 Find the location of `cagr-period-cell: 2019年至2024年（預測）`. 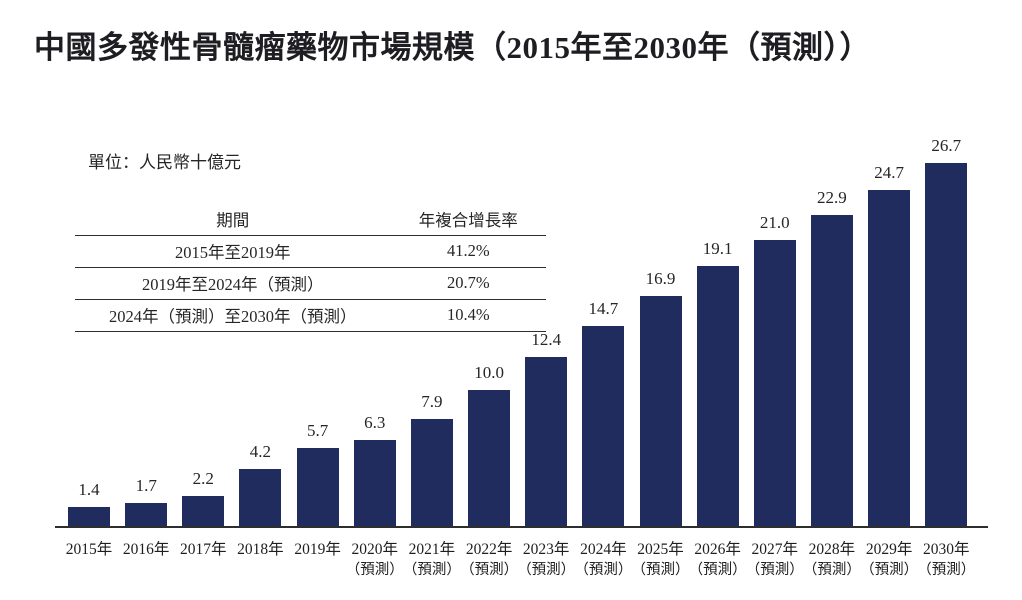

cagr-period-cell: 2019年至2024年（預測） is located at coordinates (233, 283).